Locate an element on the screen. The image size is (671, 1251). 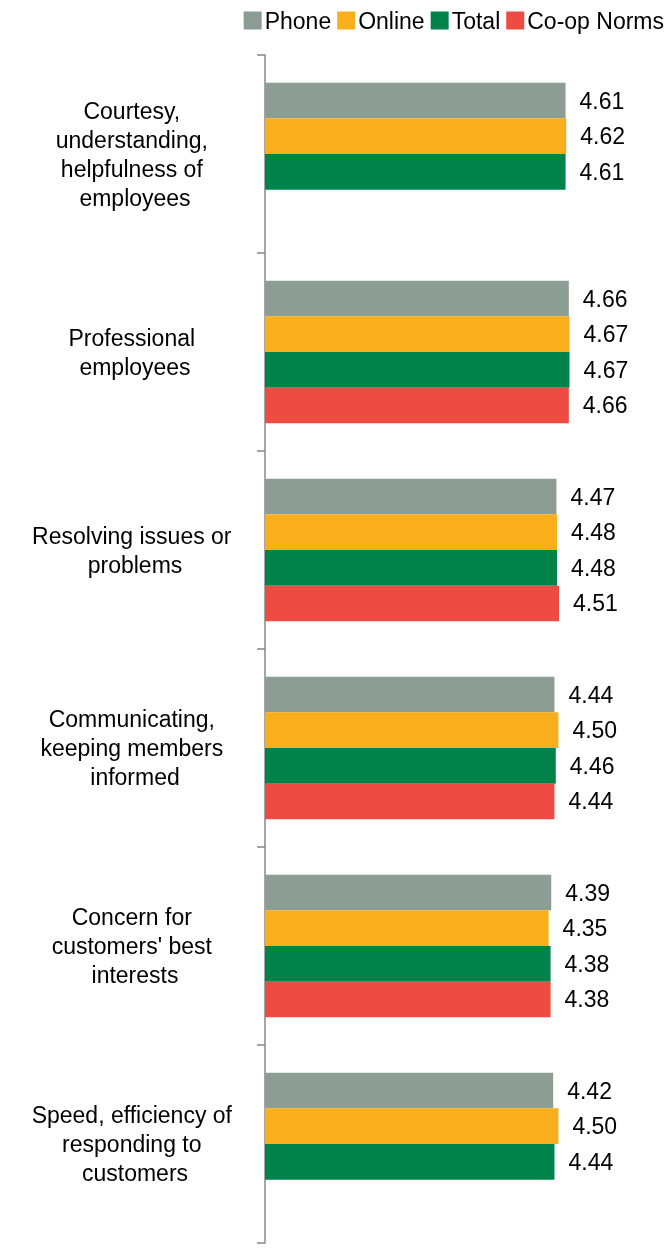
legend-label: Online is located at coordinates (391, 20).